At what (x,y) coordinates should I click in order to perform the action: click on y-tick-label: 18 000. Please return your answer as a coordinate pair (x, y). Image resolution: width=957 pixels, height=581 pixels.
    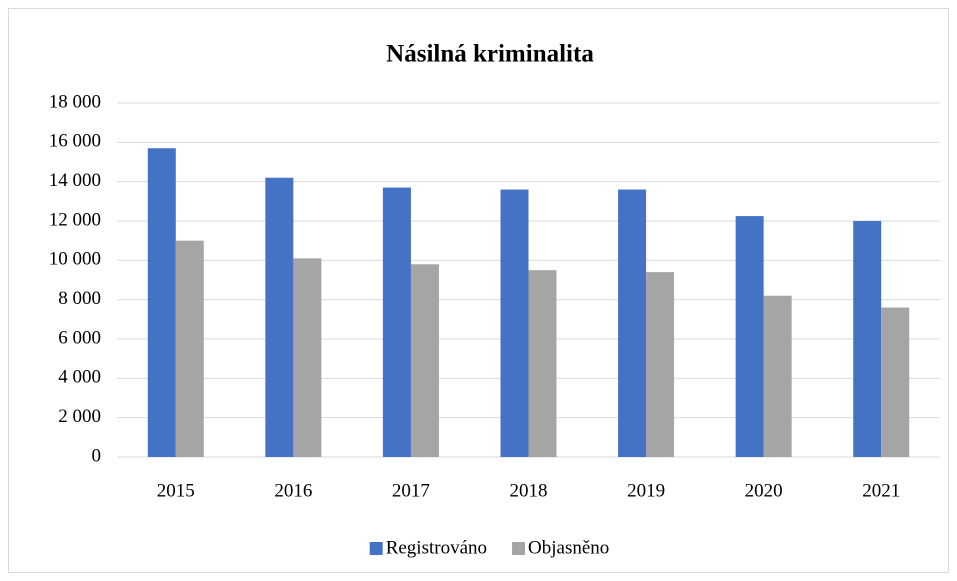
    Looking at the image, I should click on (75, 101).